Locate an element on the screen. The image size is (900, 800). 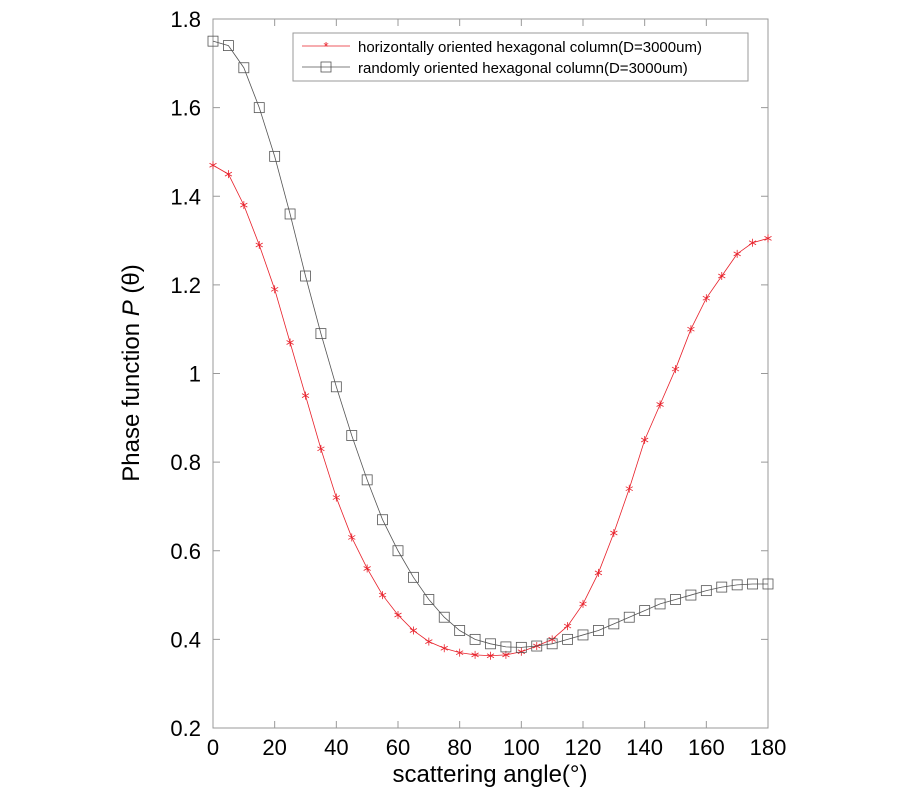
x-tick-label: 0 is located at coordinates (213, 747).